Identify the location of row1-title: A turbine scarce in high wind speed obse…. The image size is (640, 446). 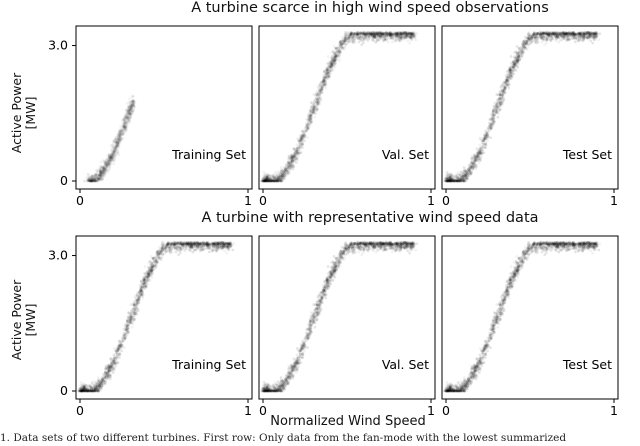
(370, 8).